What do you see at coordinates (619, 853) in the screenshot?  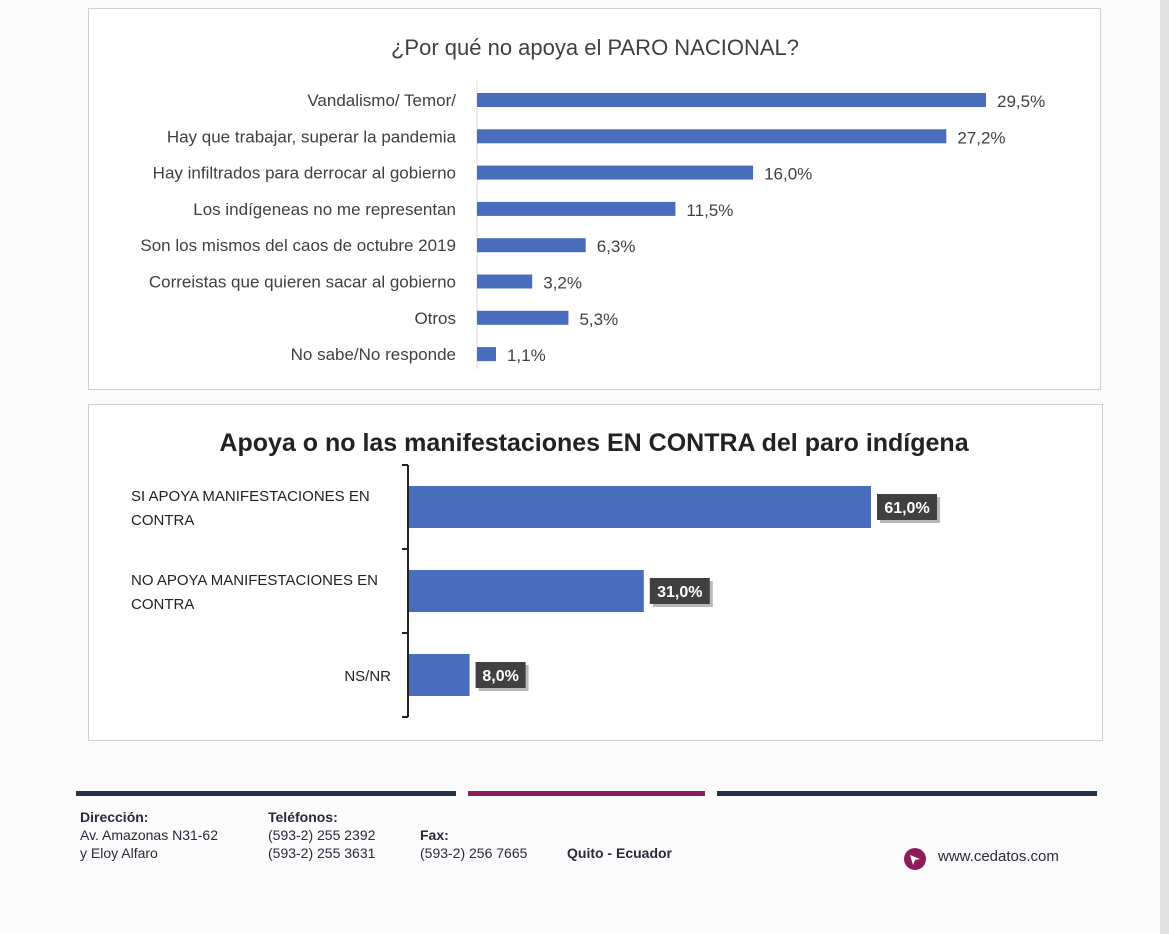 I see `footer-city: Quito - Ecuador` at bounding box center [619, 853].